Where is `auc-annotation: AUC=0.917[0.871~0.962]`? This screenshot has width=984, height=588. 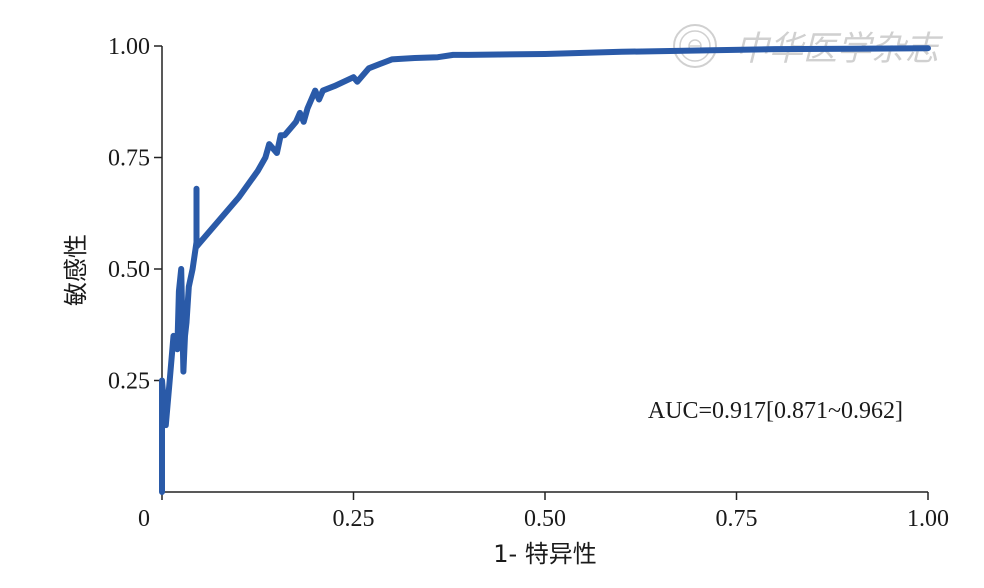
auc-annotation: AUC=0.917[0.871~0.962] is located at coordinates (775, 411).